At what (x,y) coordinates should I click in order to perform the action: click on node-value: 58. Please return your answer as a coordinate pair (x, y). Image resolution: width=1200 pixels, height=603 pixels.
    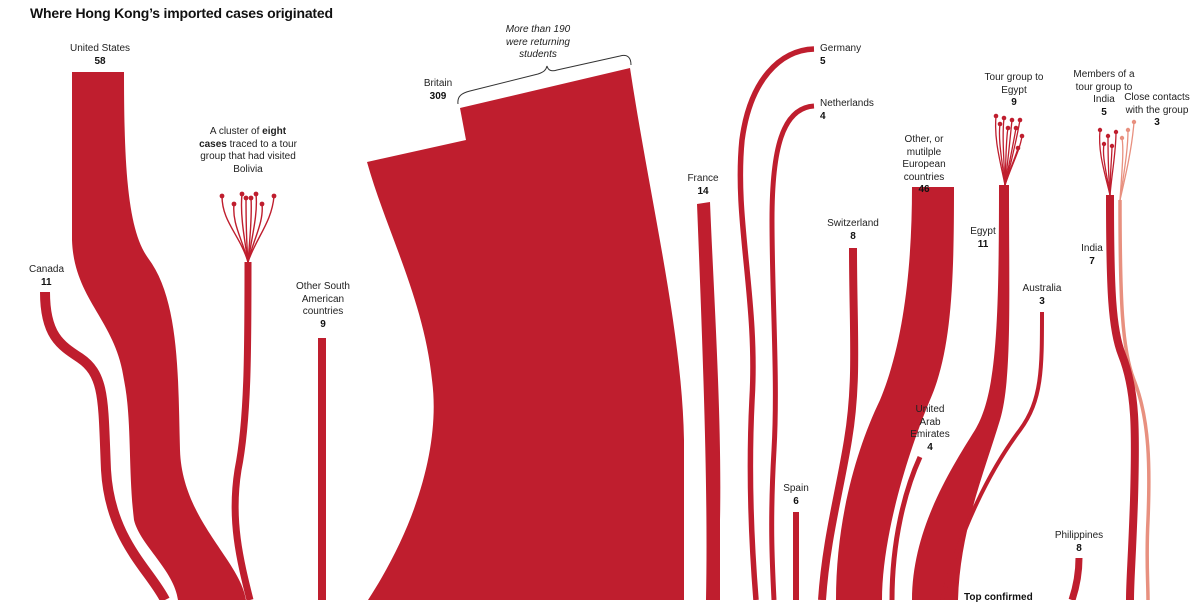
    Looking at the image, I should click on (100, 61).